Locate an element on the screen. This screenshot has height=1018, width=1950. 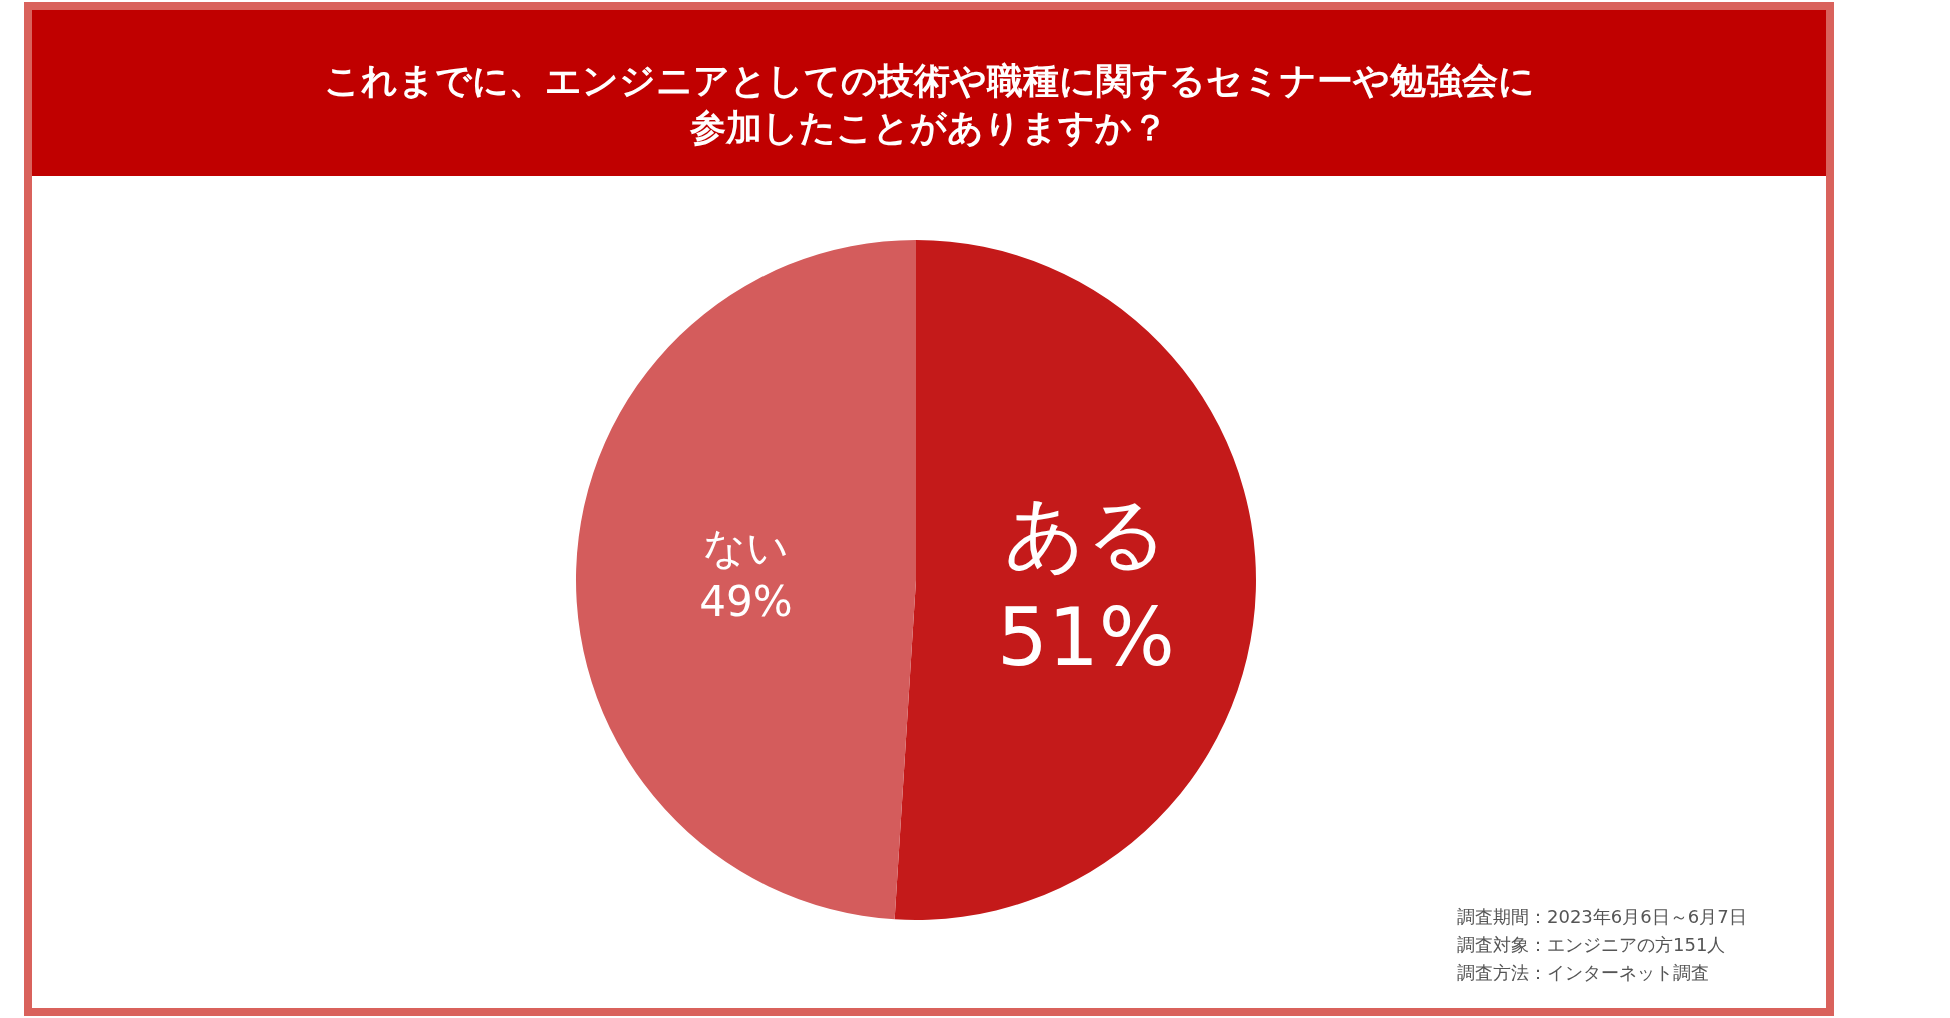
text: 調査方法：インターネット調査 is located at coordinates (1583, 972).